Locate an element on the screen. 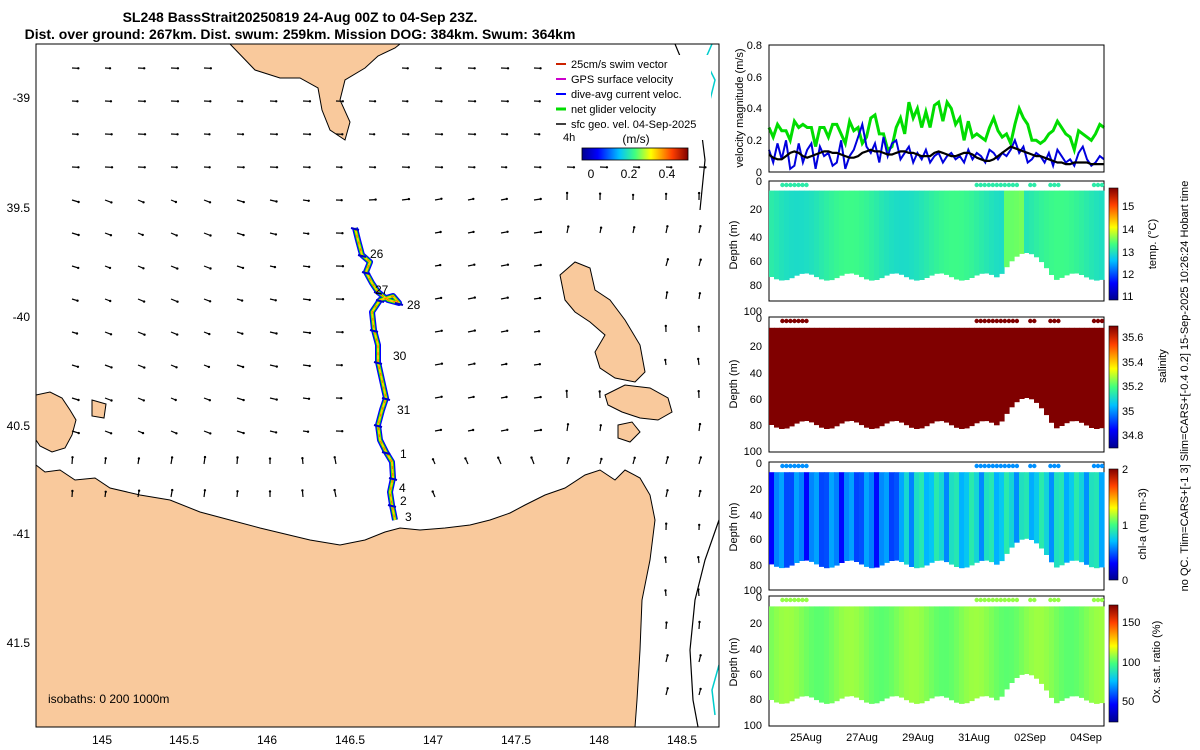 Image resolution: width=1200 pixels, height=750 pixels. legend-entry: net glider velocity is located at coordinates (613, 110).